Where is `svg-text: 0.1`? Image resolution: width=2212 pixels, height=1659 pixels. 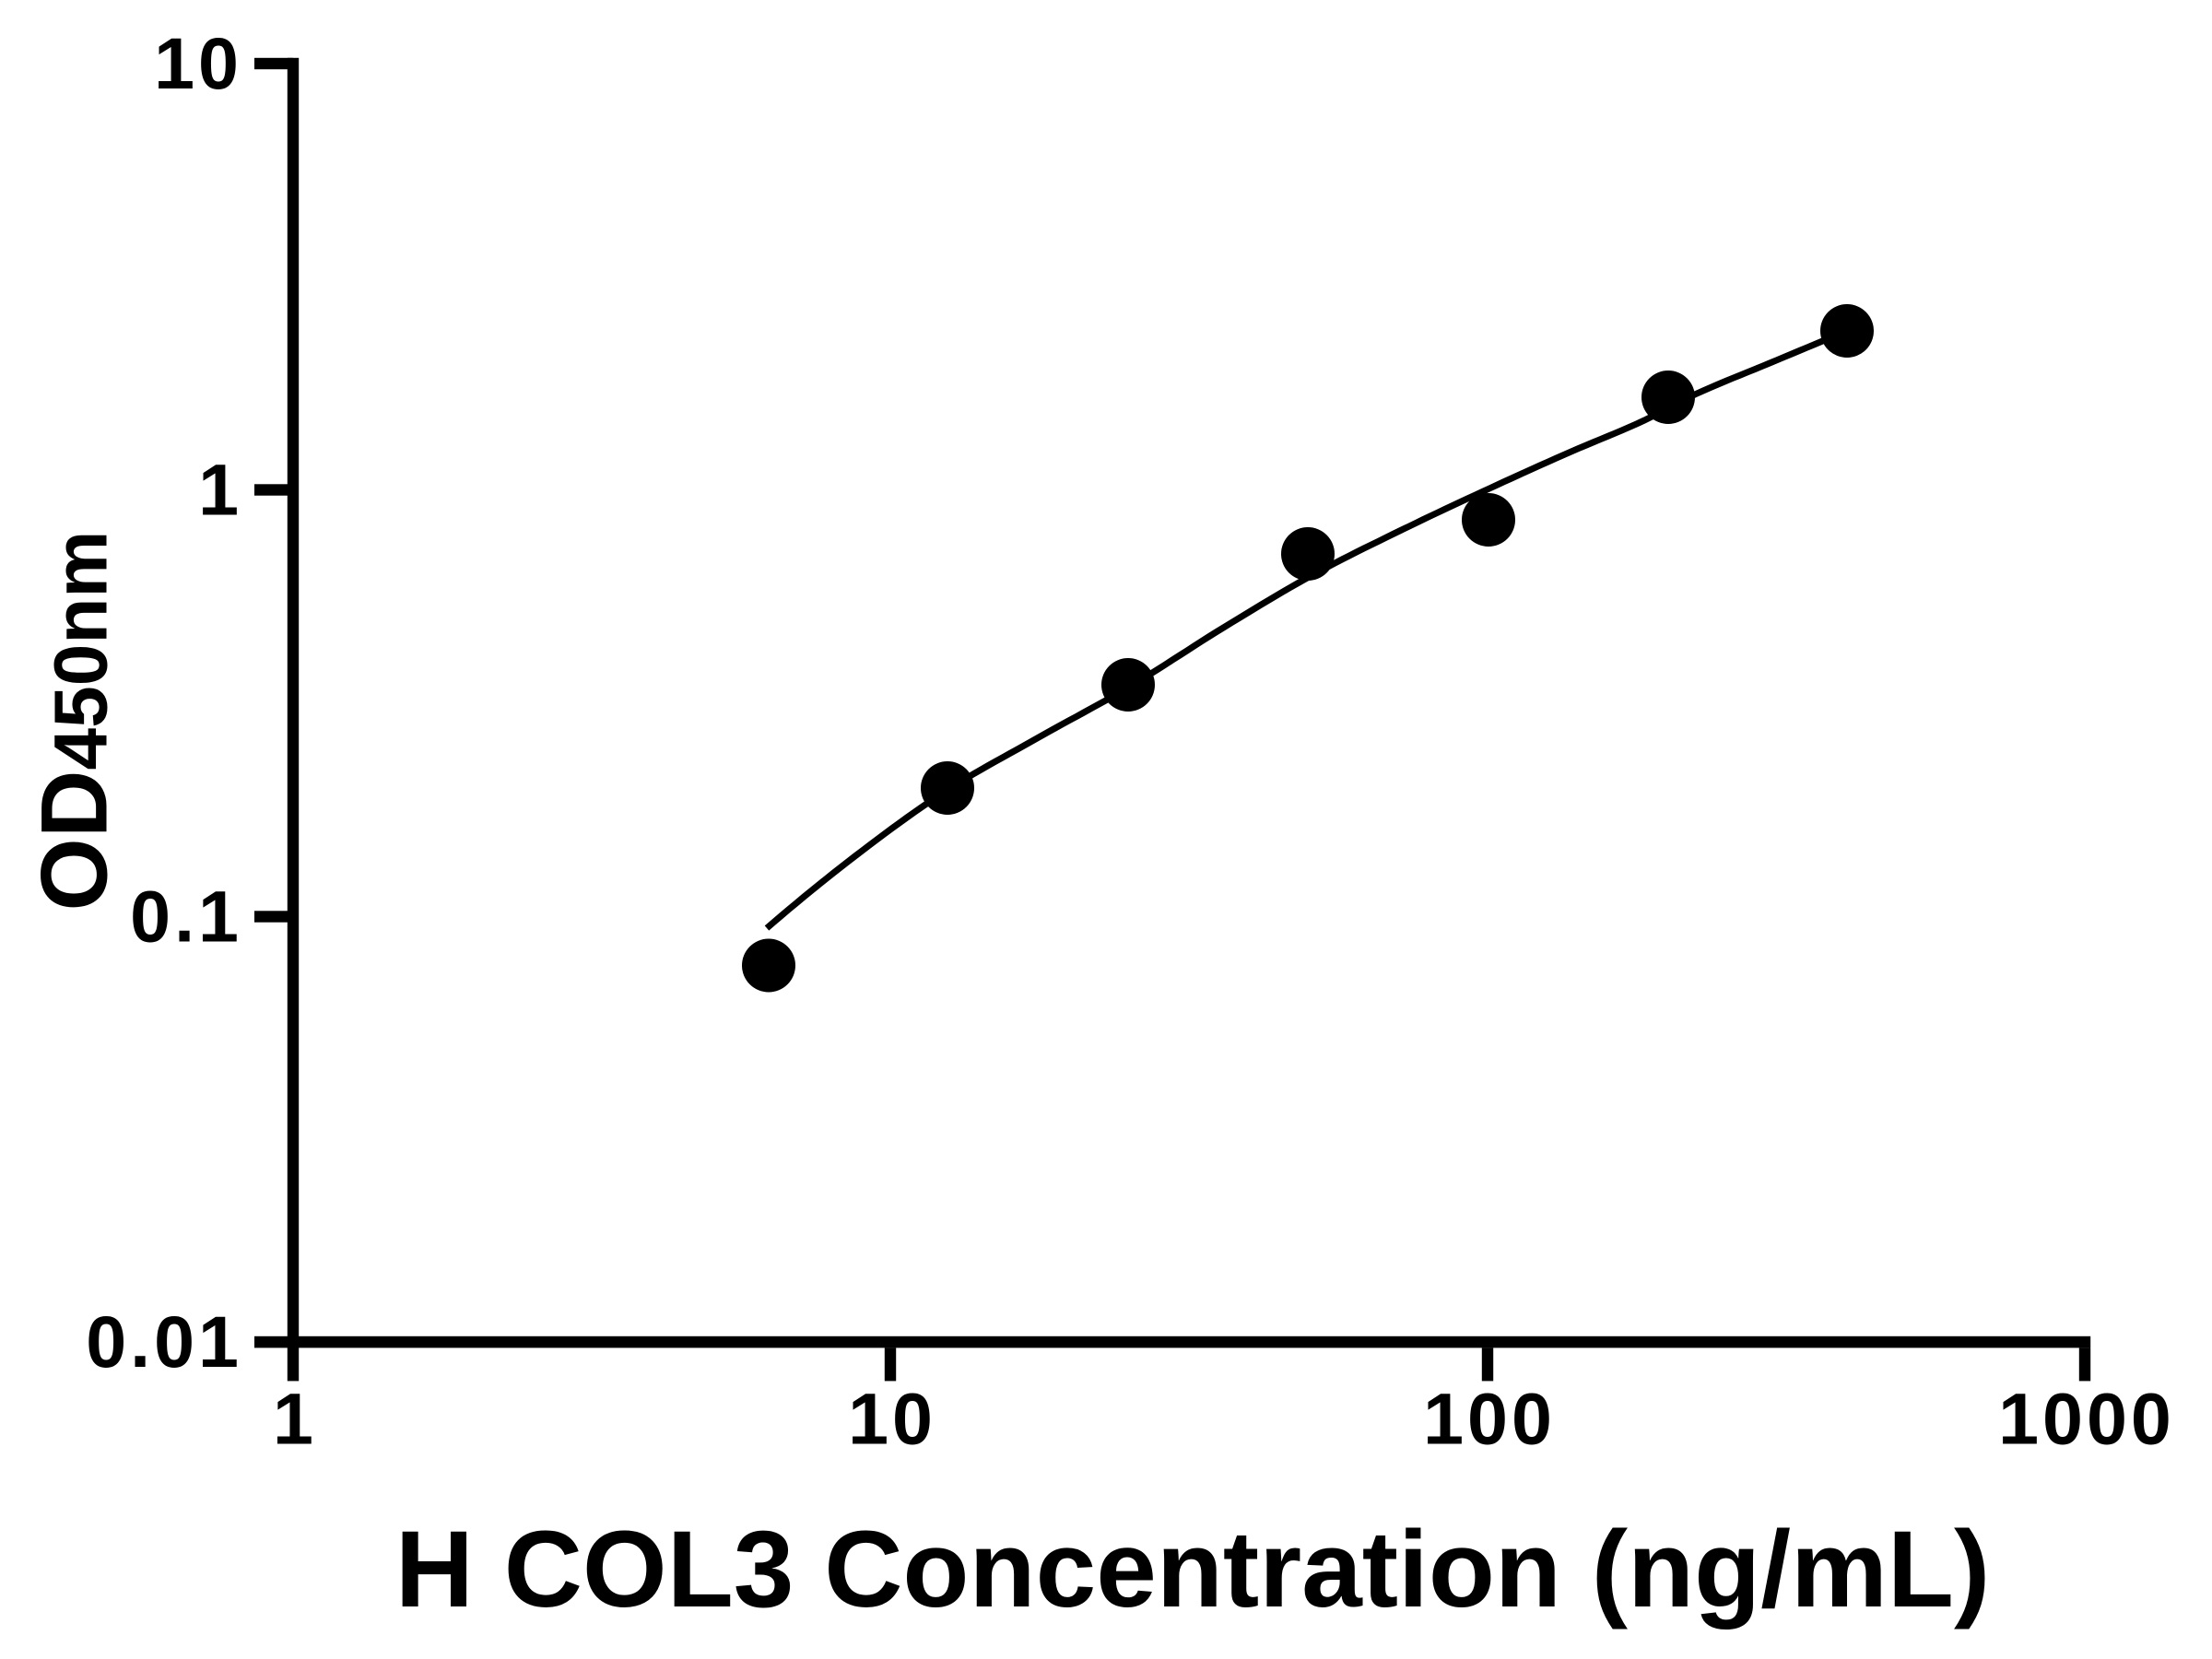
svg-text: 0.1 is located at coordinates (186, 917).